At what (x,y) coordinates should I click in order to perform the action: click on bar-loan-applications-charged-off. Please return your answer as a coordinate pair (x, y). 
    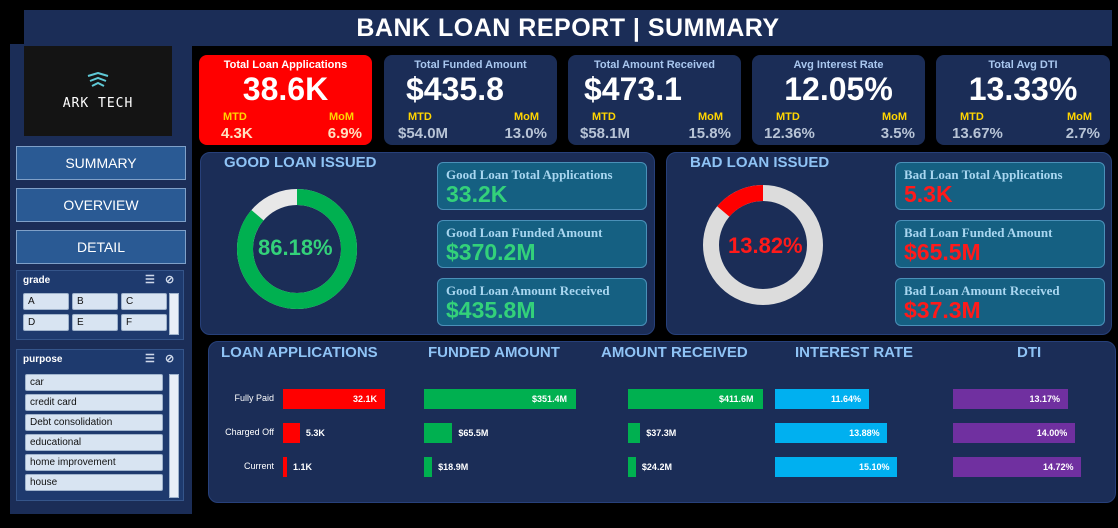
    Looking at the image, I should click on (291, 433).